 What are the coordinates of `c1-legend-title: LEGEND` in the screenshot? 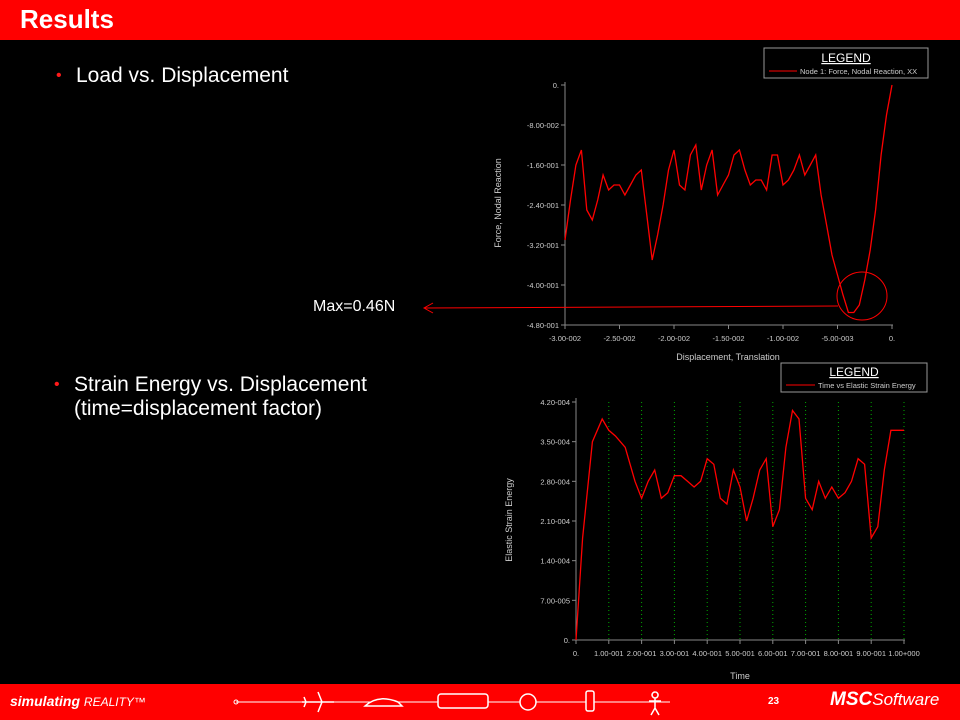 It's located at (846, 58).